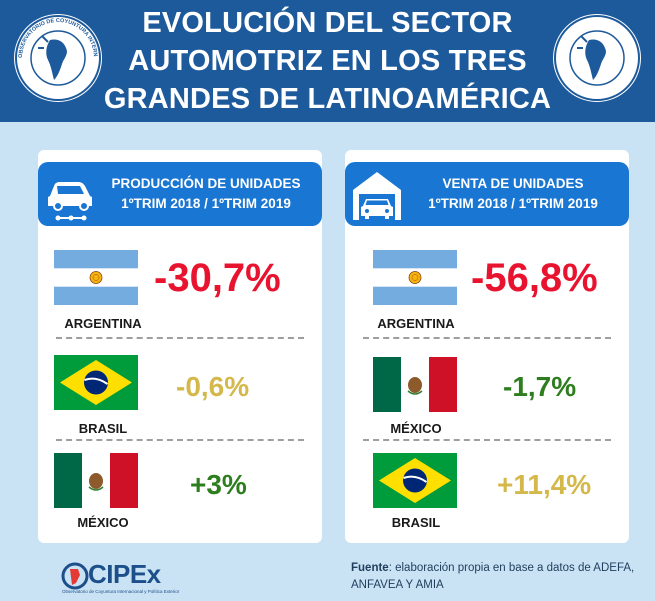 The height and width of the screenshot is (601, 655). I want to click on source-label: Fuente, so click(370, 568).